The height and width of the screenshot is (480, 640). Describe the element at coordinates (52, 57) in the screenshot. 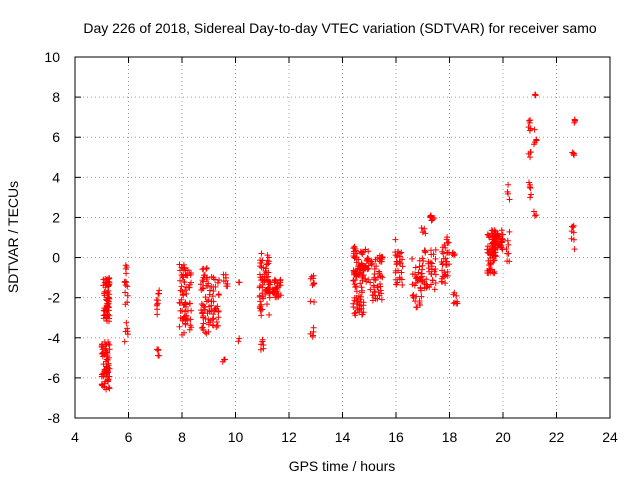

I see `y-tick-label: 10` at that location.